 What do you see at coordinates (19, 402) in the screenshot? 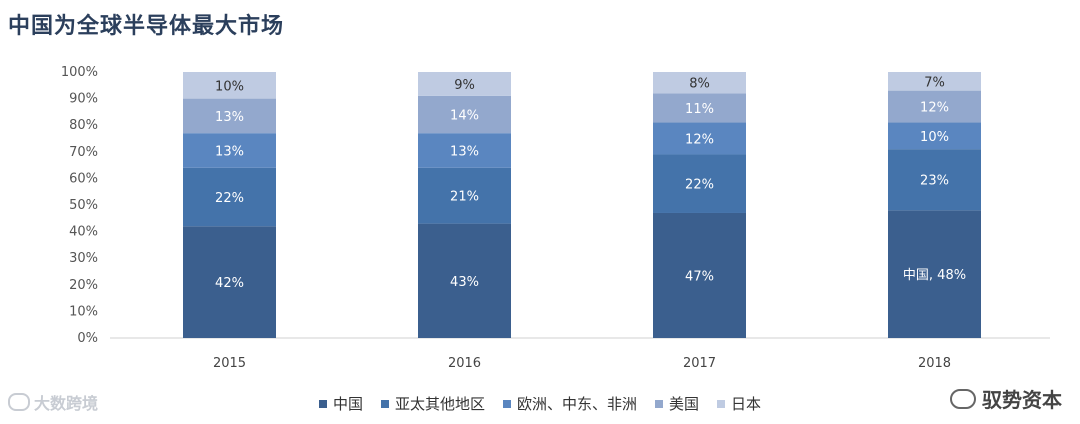
I see `watermark-logo-icon` at bounding box center [19, 402].